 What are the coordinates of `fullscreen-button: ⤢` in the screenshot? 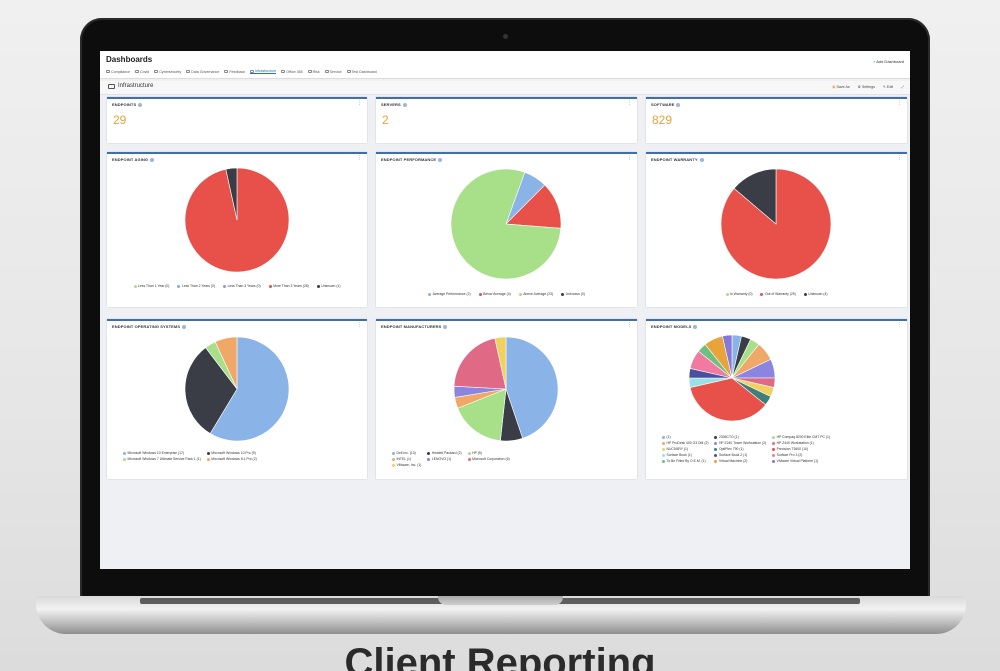 It's located at (902, 87).